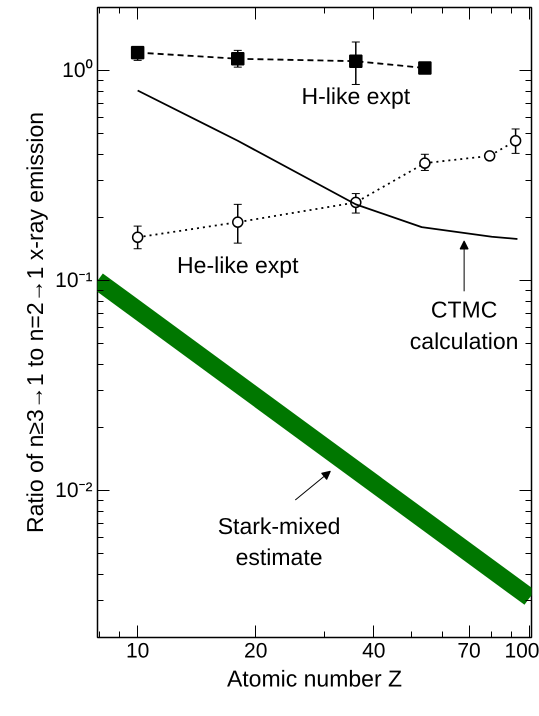 The image size is (539, 716). Describe the element at coordinates (469, 651) in the screenshot. I see `x-tick-label: 70` at that location.